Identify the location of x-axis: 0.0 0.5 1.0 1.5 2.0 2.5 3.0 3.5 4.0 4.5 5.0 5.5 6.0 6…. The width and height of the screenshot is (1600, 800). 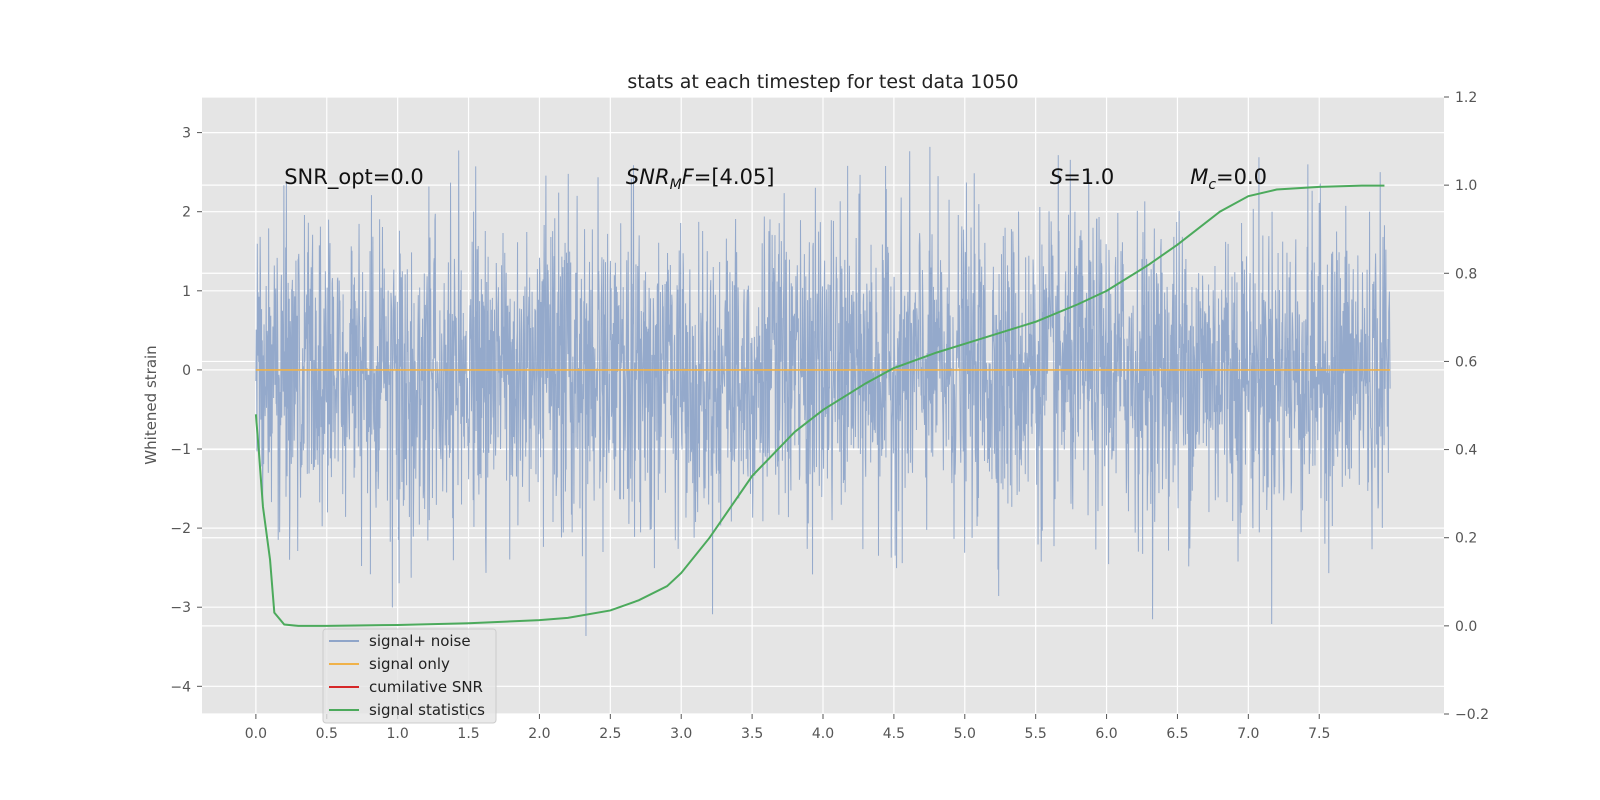
(787, 728).